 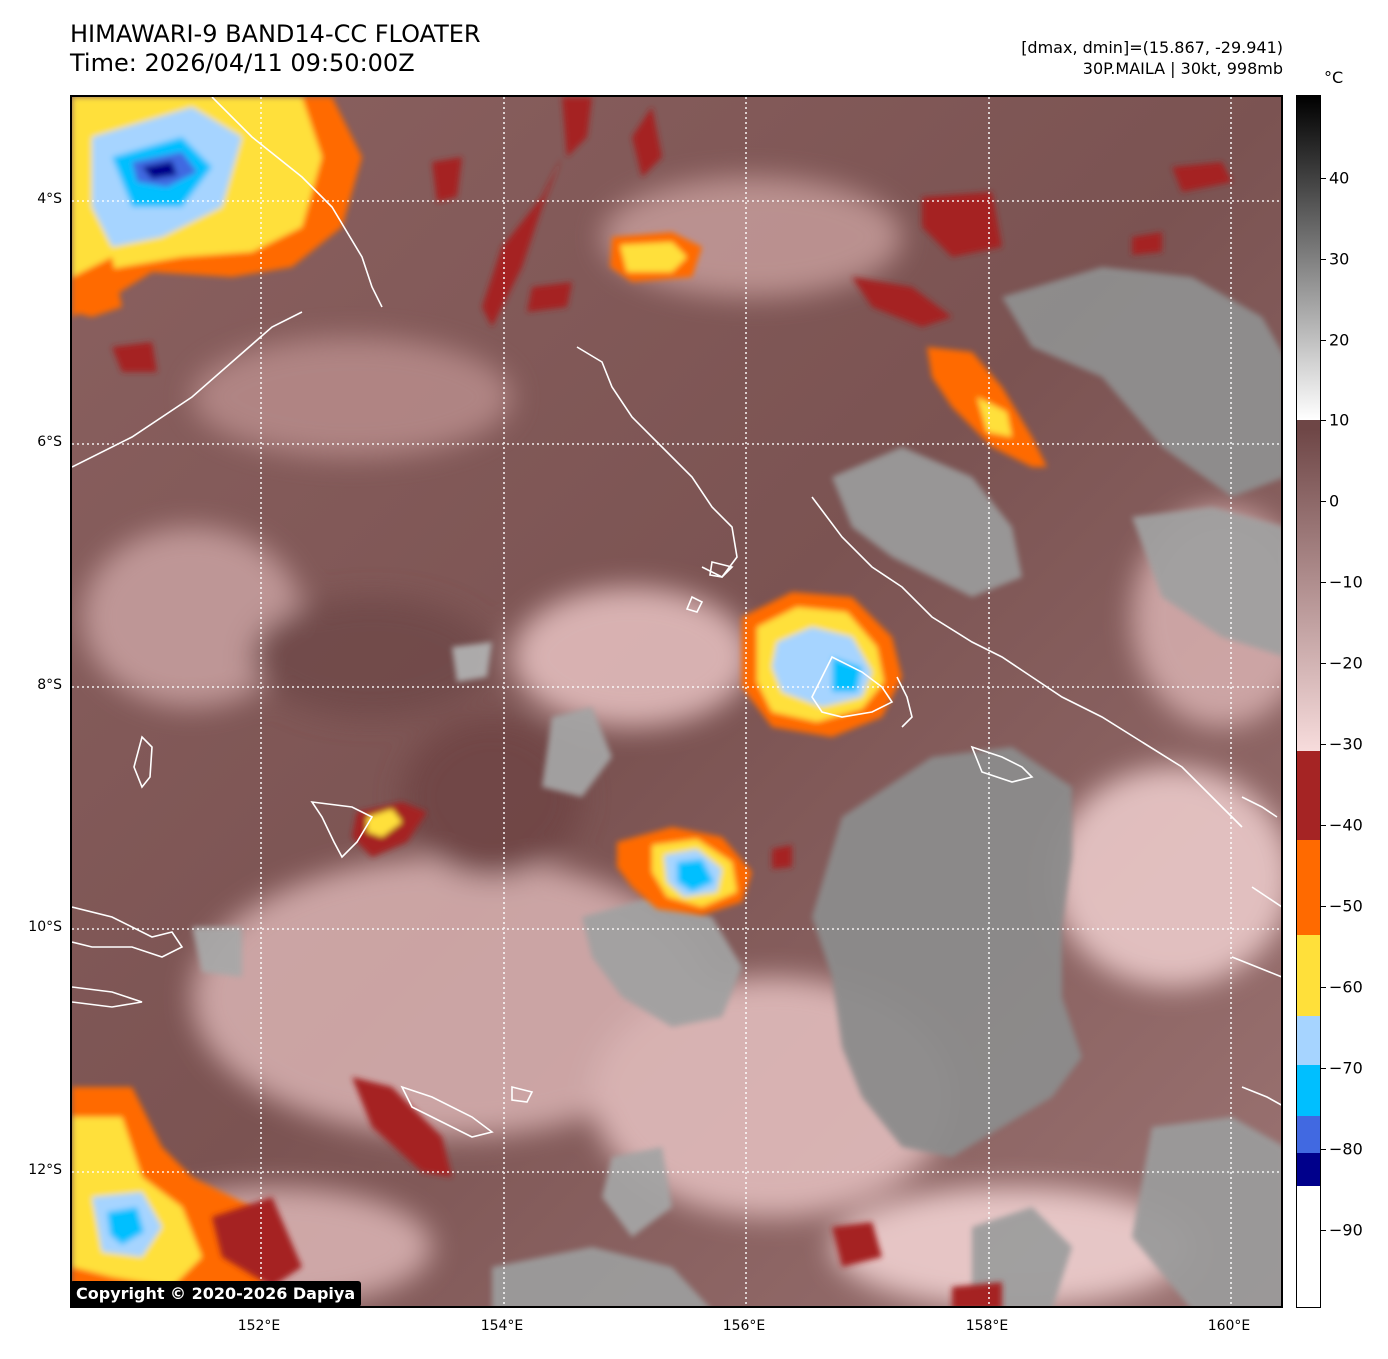 I want to click on title-line-product: HIMAWARI-9 BAND14-CC FLOATER, so click(x=275, y=34).